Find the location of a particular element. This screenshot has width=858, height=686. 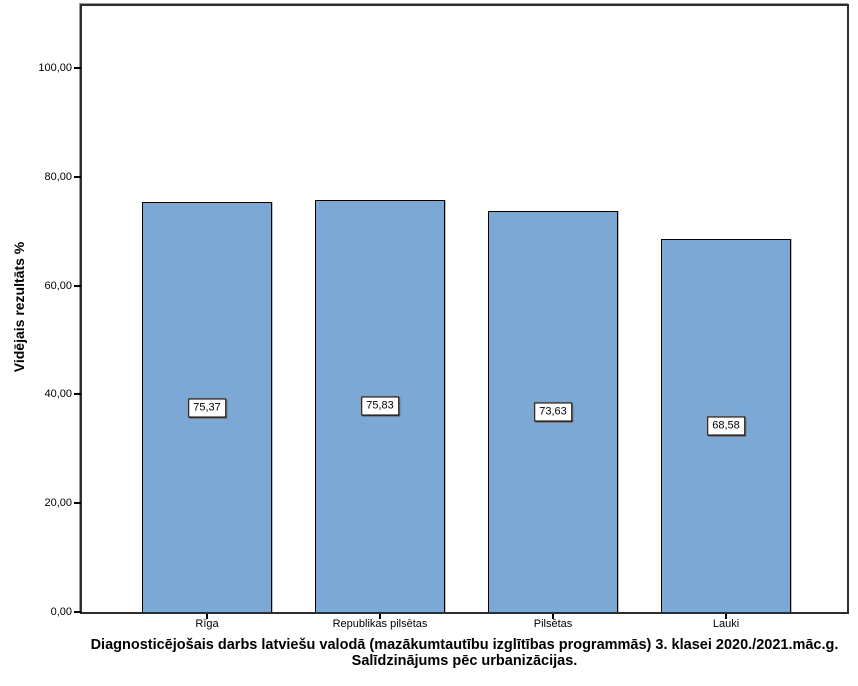

x-tick-label: Pilsētas is located at coordinates (553, 624).